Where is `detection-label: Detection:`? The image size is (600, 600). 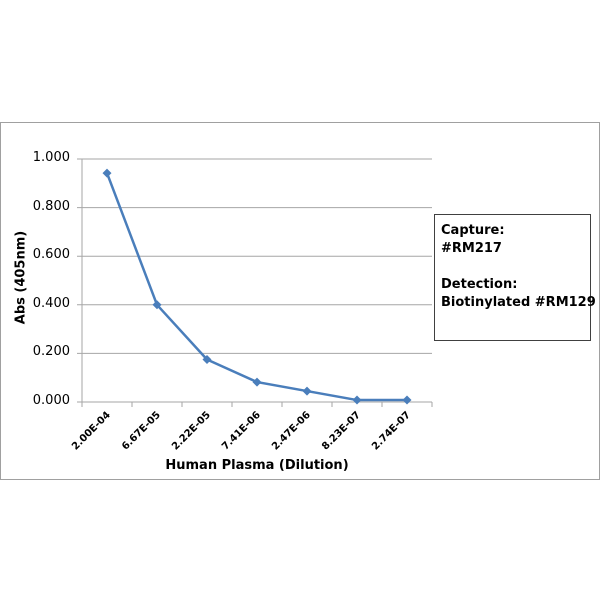
detection-label: Detection: is located at coordinates (479, 284).